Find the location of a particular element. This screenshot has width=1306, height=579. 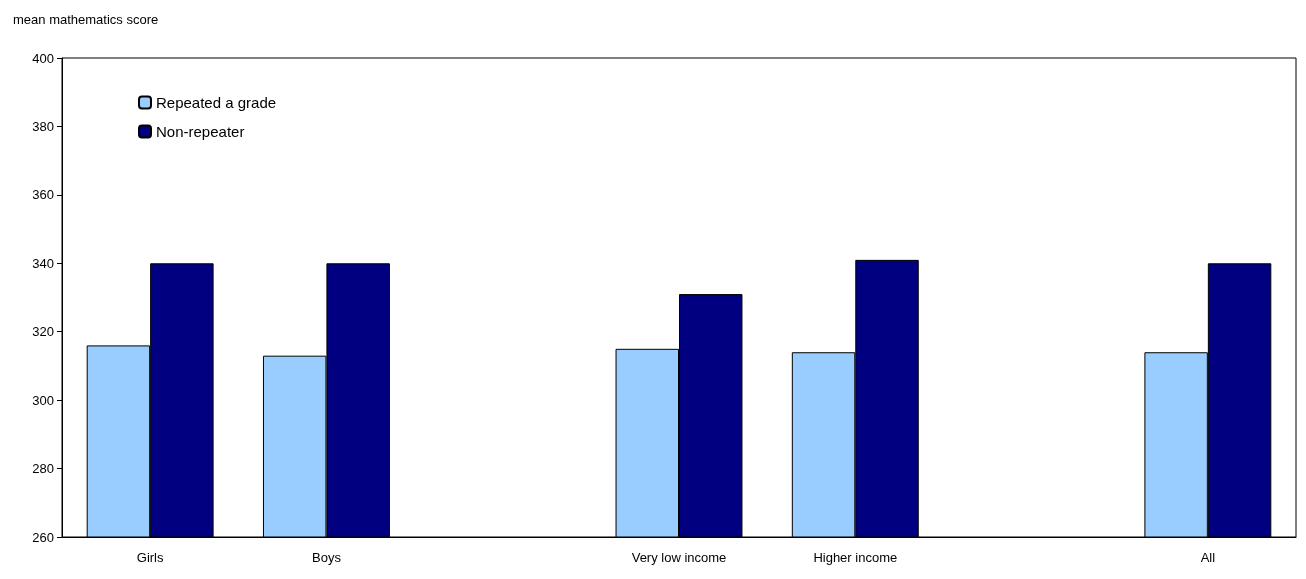

y-tick-label: 340 is located at coordinates (43, 263).